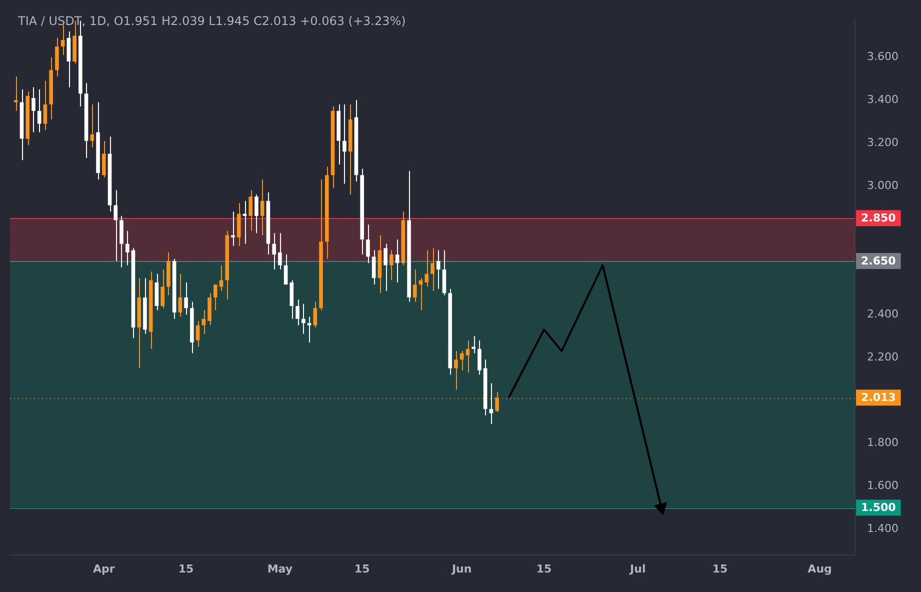 This screenshot has width=921, height=592. What do you see at coordinates (212, 21) in the screenshot?
I see `chart-title: TIA / USDT, 1D, O1.951 H2.039 L1.945 C2.013 +0.063 (+3.23%)` at bounding box center [212, 21].